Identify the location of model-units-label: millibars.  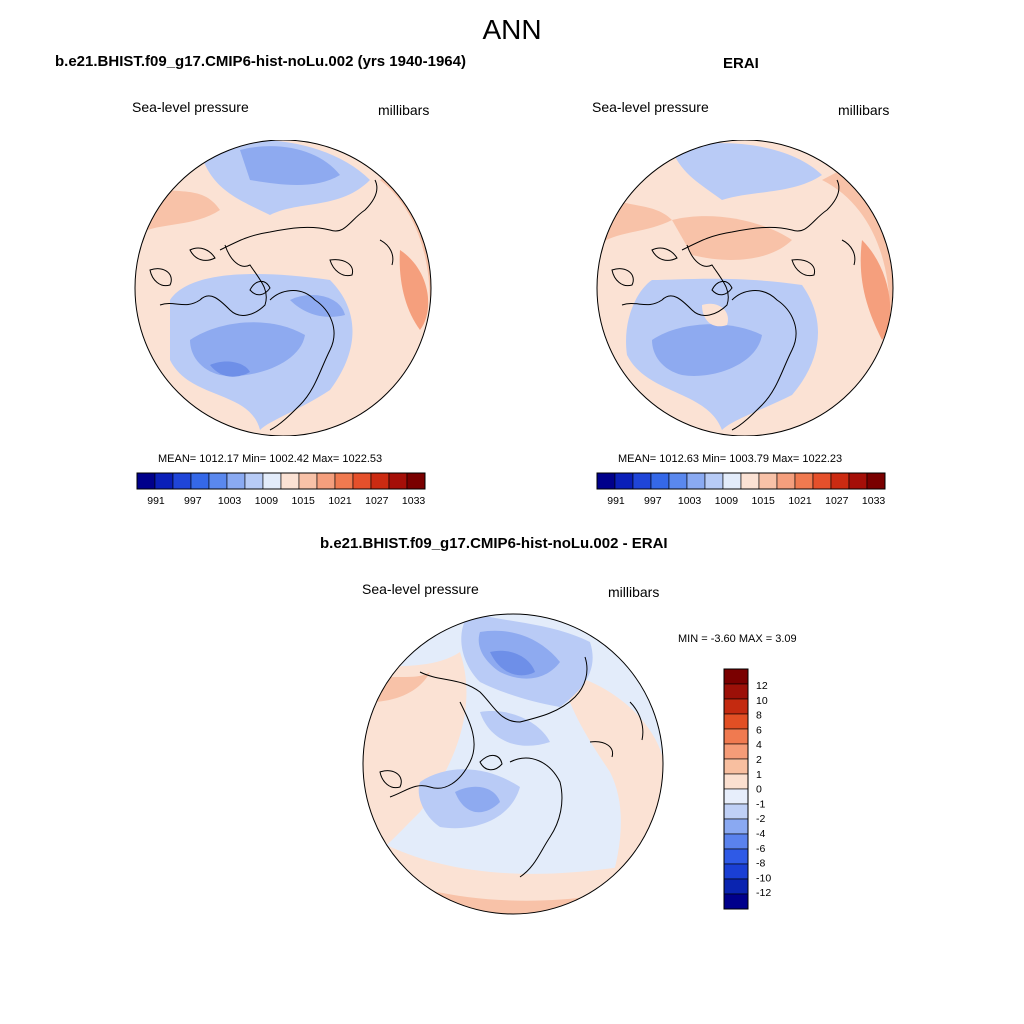
(404, 110).